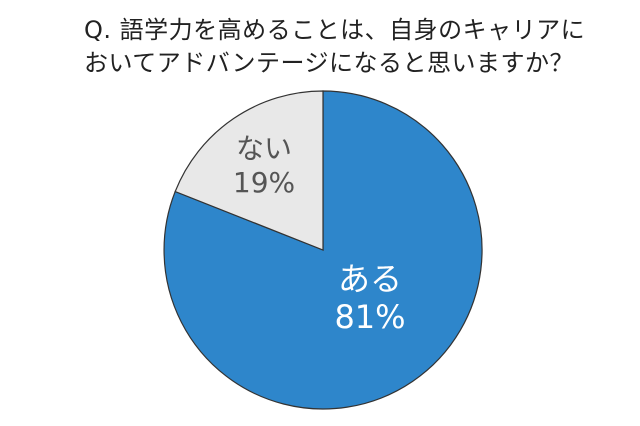  I want to click on slice-label-no: ない 19%, so click(264, 166).